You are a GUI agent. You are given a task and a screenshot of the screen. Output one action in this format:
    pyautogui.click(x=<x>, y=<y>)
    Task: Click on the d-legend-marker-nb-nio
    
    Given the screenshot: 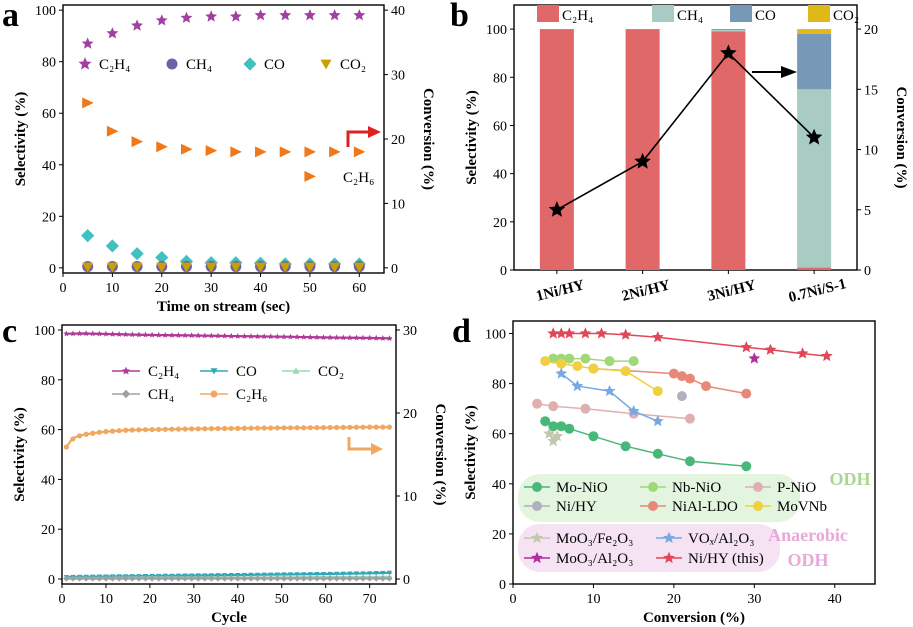 What is the action you would take?
    pyautogui.click(x=653, y=487)
    